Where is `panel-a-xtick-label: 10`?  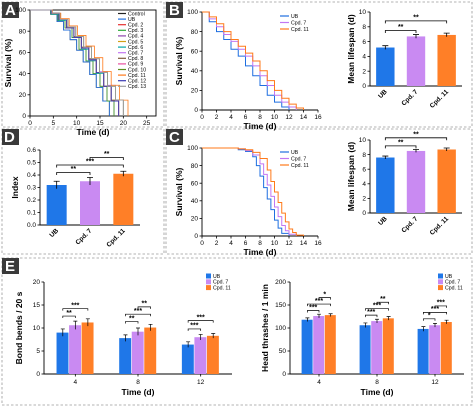
panel-a-xtick-label: 10 is located at coordinates (77, 123).